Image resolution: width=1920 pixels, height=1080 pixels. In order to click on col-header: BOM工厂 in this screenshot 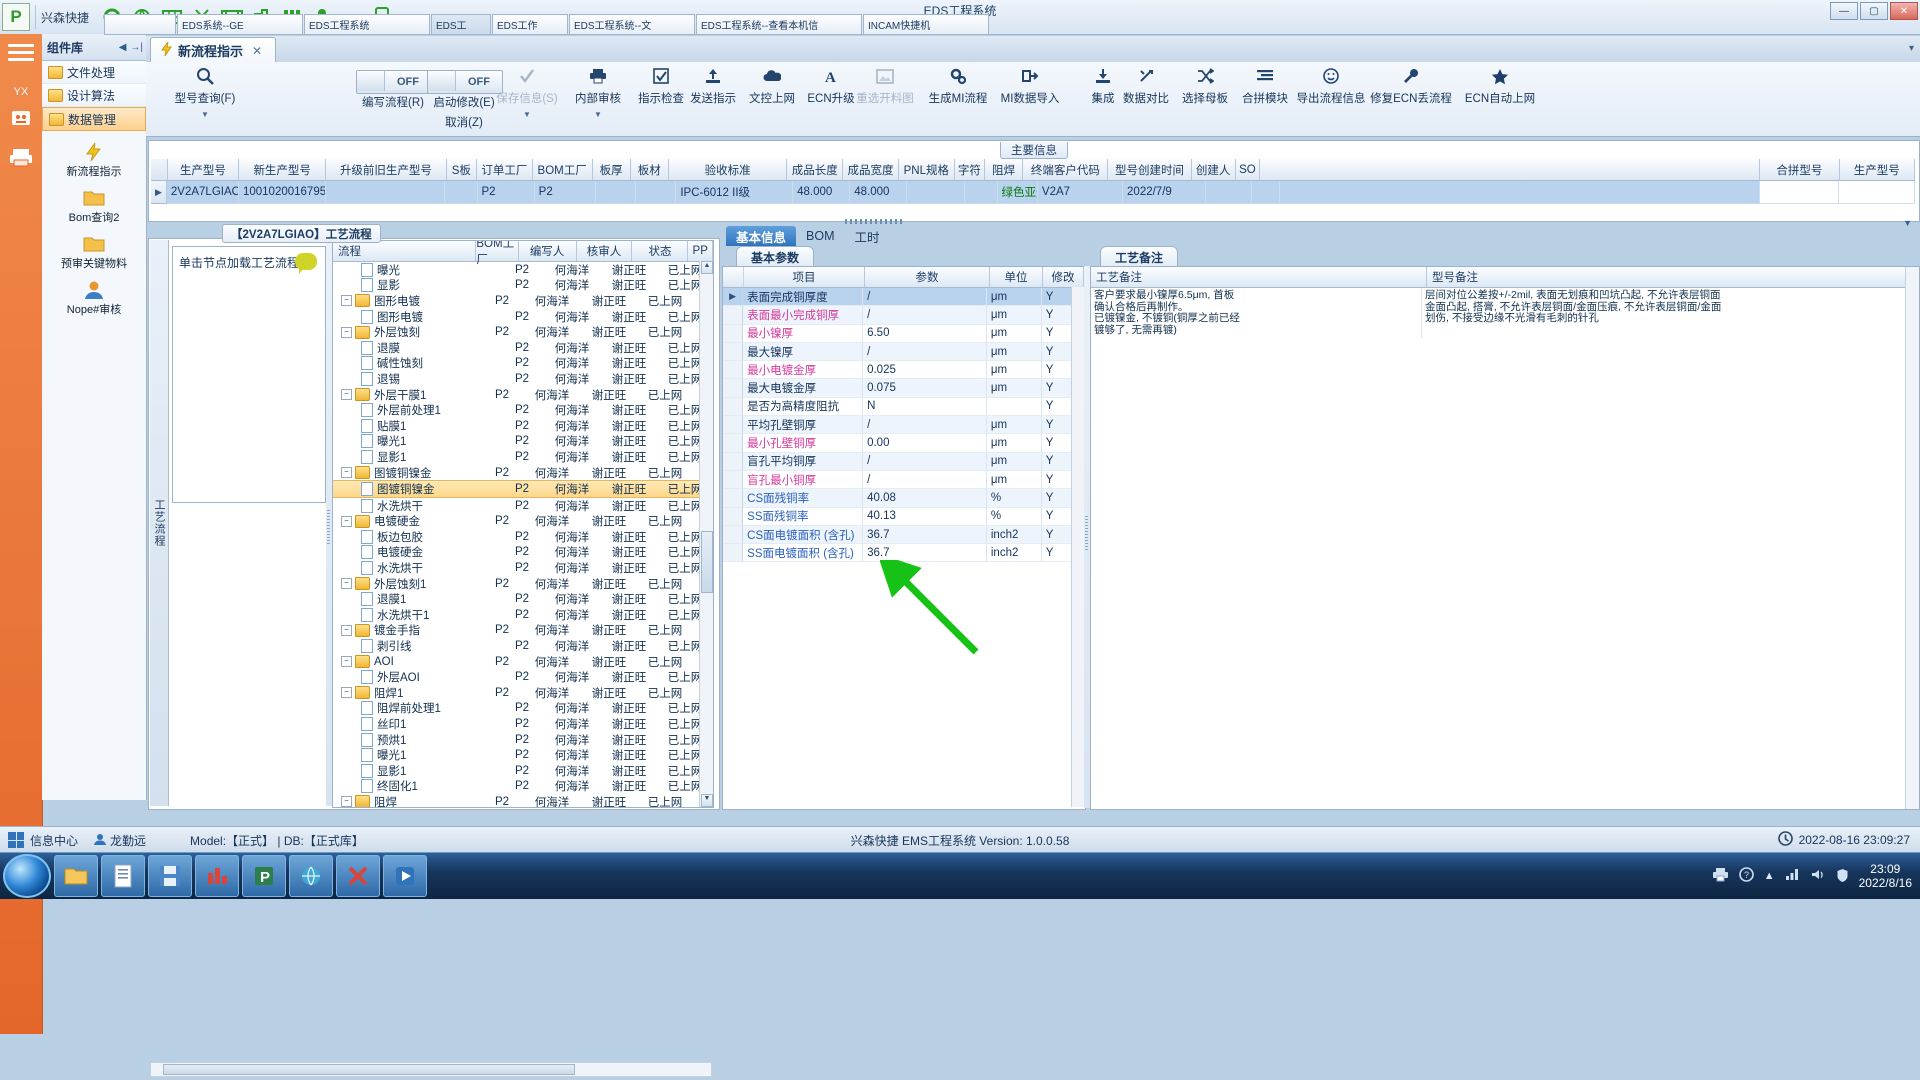, I will do `click(562, 170)`.